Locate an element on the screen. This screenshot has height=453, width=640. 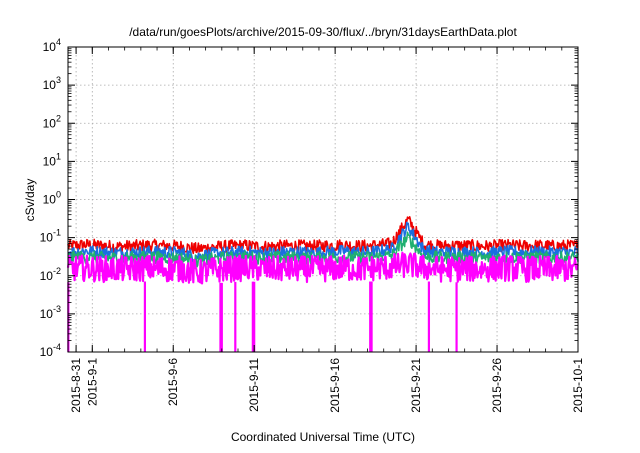
y-tick-label: 10⁻⁴ is located at coordinates (50, 350).